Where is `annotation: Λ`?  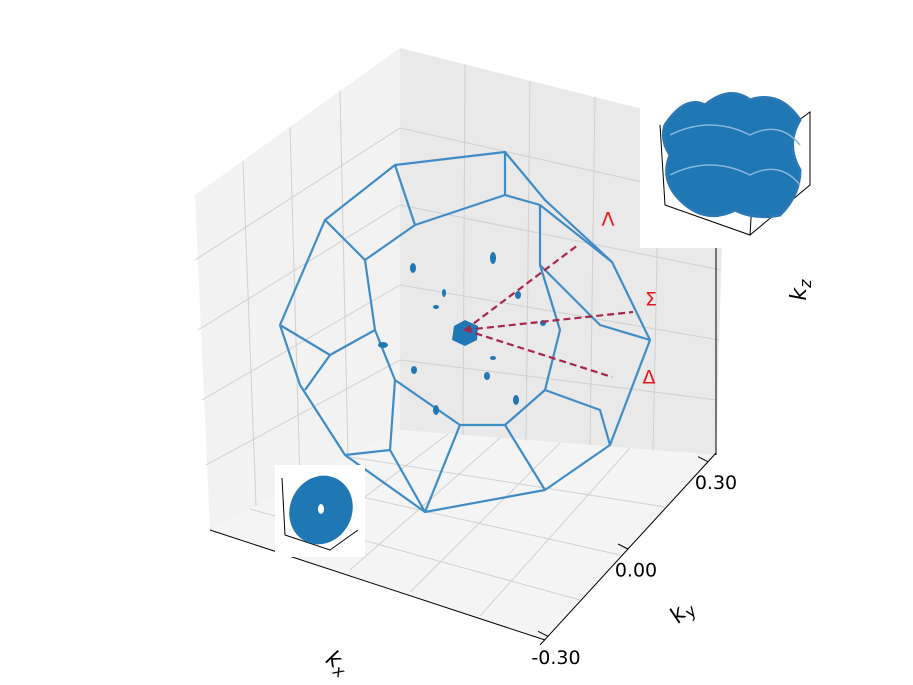 annotation: Λ is located at coordinates (608, 220).